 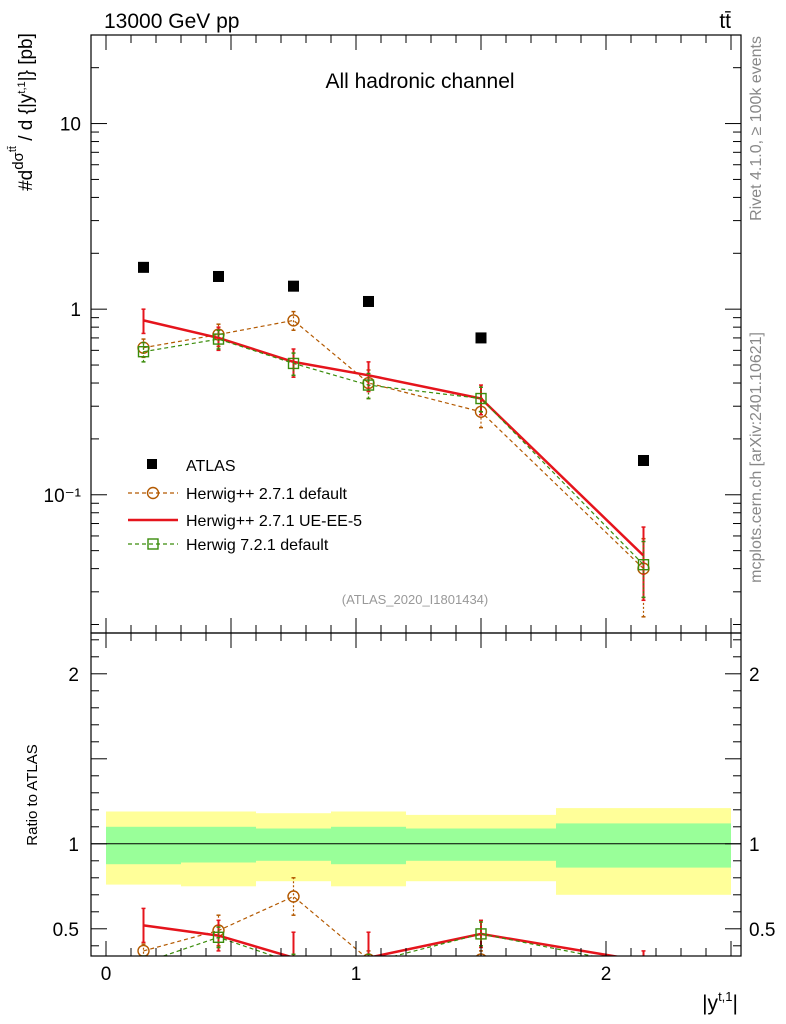 I want to click on ratio-y-axis-label: Ratio to ATLAS, so click(x=32, y=794).